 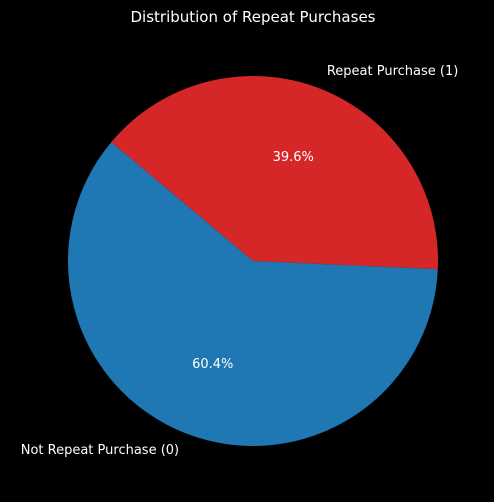 What do you see at coordinates (212, 364) in the screenshot?
I see `slice-percent-not-repeat-purchase-0: 60.4%` at bounding box center [212, 364].